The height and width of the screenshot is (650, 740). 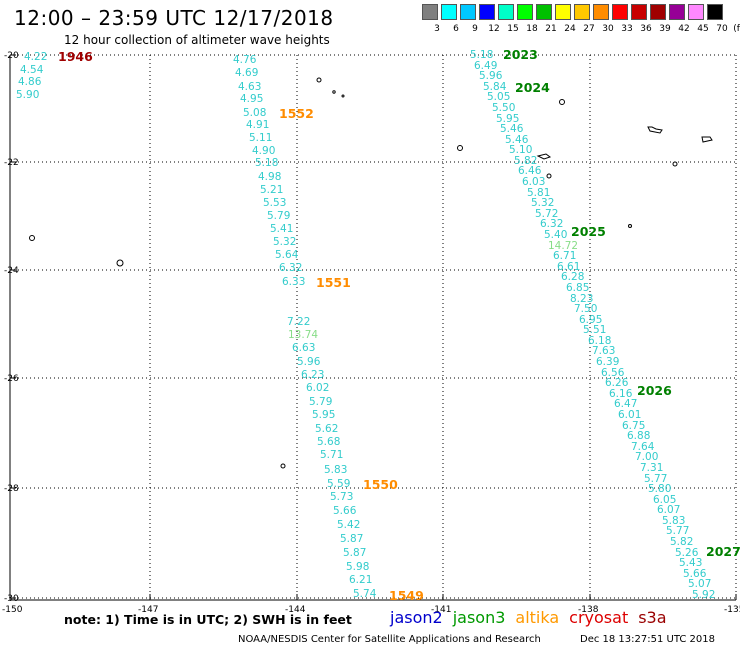 What do you see at coordinates (546, 214) in the screenshot?
I see `jason3-track-value: 5.72` at bounding box center [546, 214].